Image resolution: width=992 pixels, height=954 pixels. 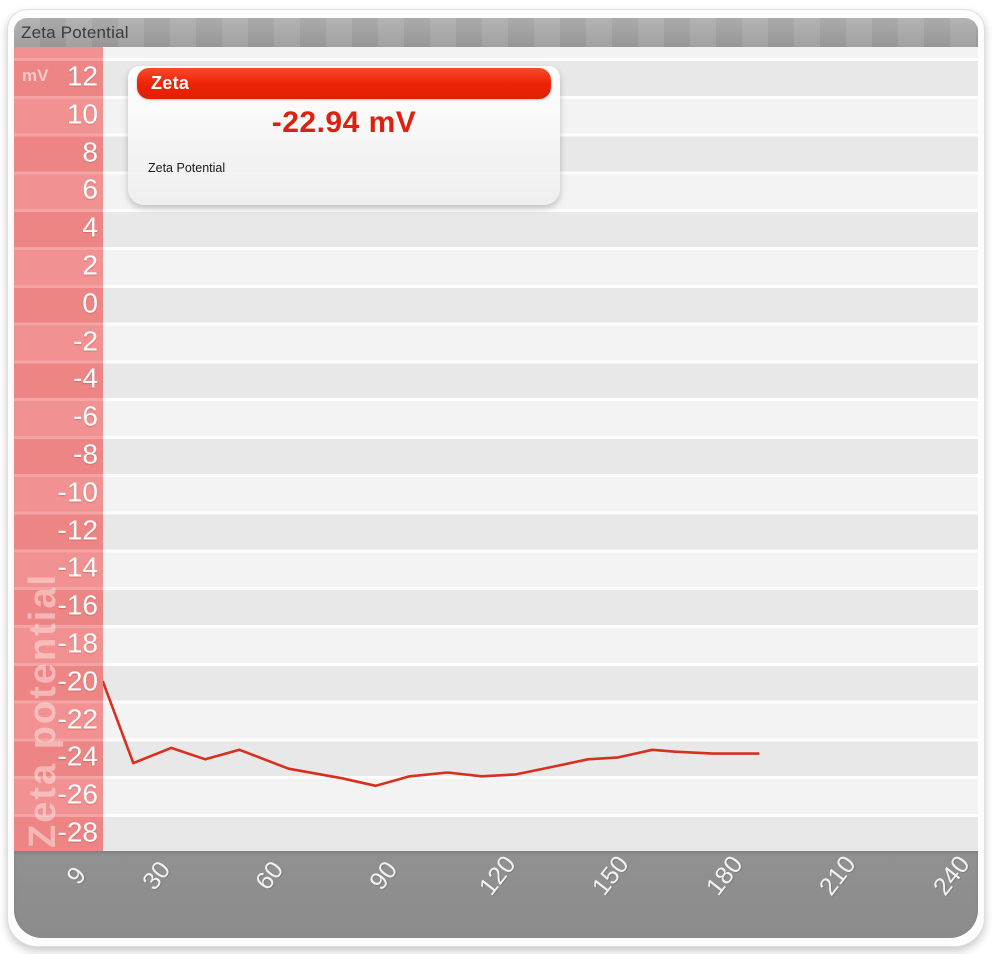 I want to click on x-axis: 9 30 60 90 120 150 180 210 240, so click(x=496, y=894).